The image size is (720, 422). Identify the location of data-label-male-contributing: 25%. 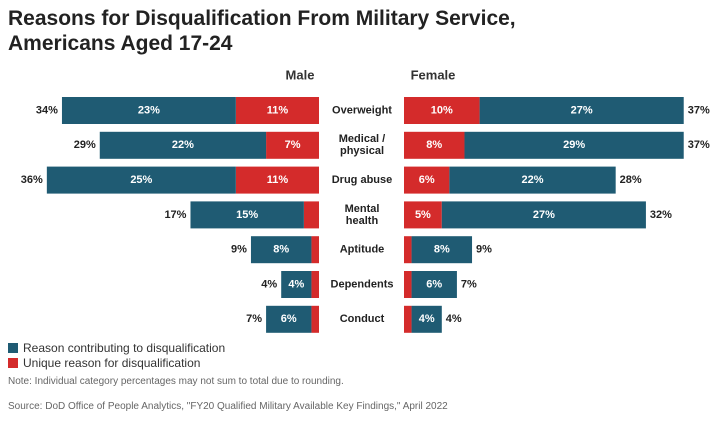
(141, 180).